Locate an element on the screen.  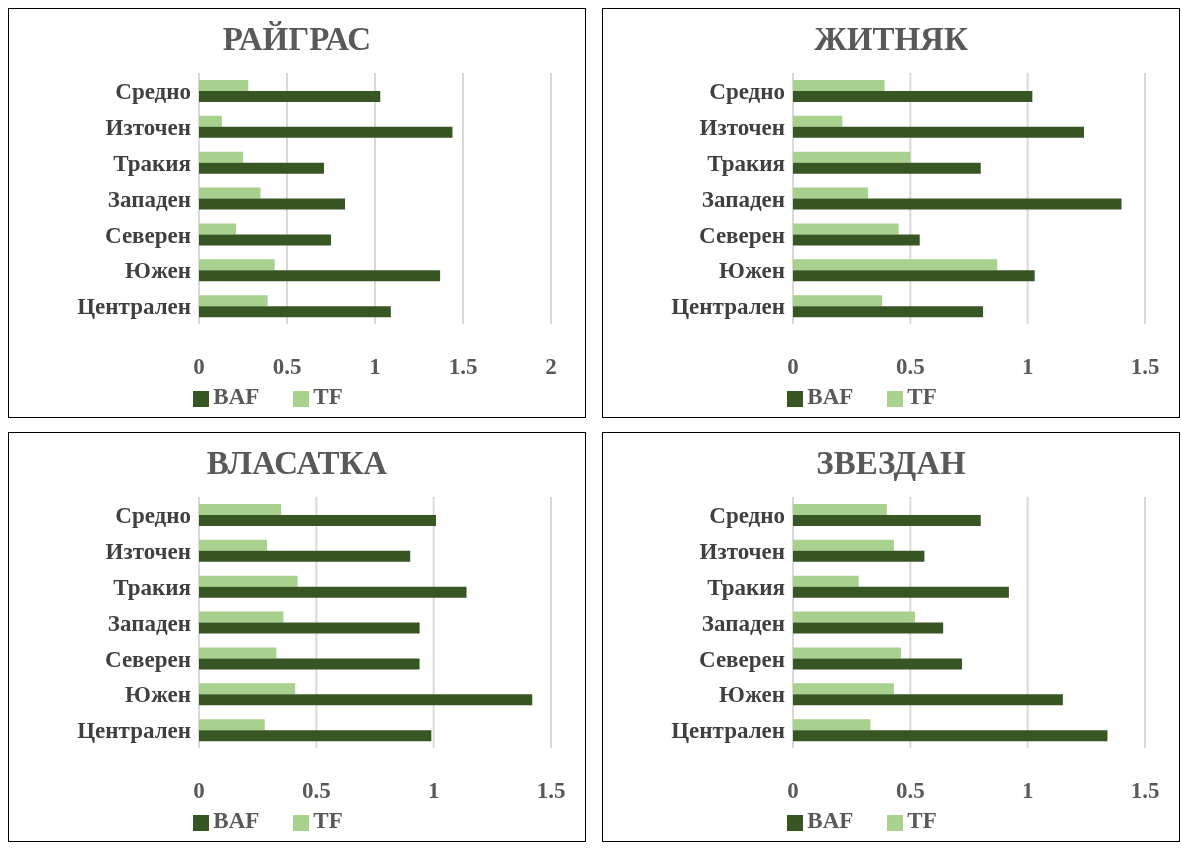
chart-title: ВЛАСАТКА is located at coordinates (297, 464).